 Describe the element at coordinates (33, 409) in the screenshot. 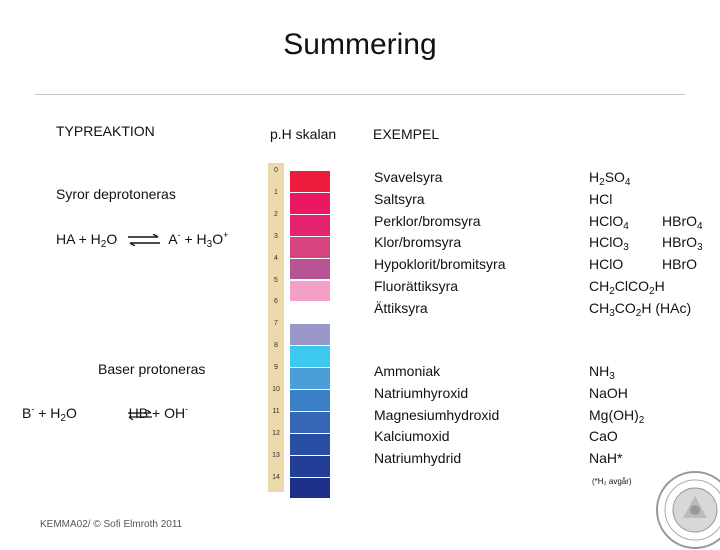

I see `base-eq-b-sup: -` at that location.